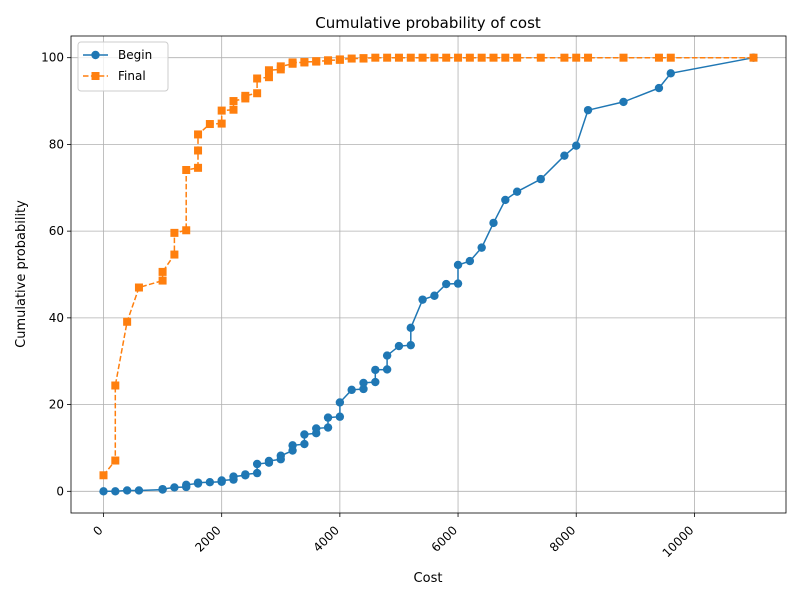 This screenshot has width=800, height=600. Describe the element at coordinates (393, 536) in the screenshot. I see `x-axis-ticks: 0 2000 4000 6000 8000 10000` at that location.